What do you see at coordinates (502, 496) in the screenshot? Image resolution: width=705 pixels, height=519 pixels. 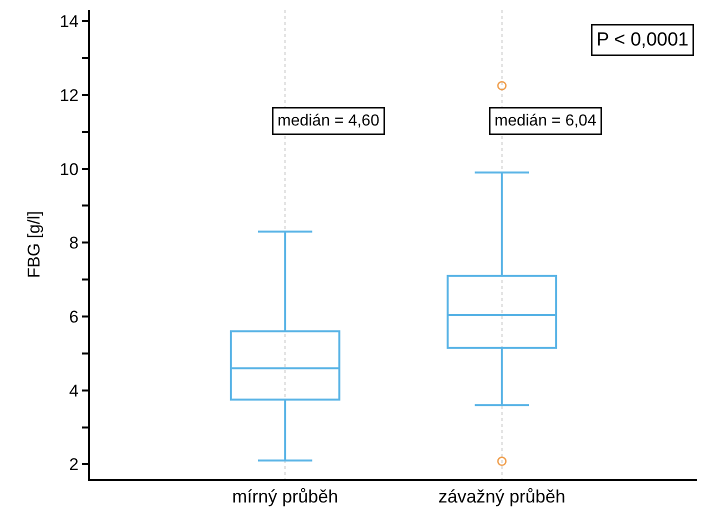 I see `x-tick-label: závažný průběh` at bounding box center [502, 496].